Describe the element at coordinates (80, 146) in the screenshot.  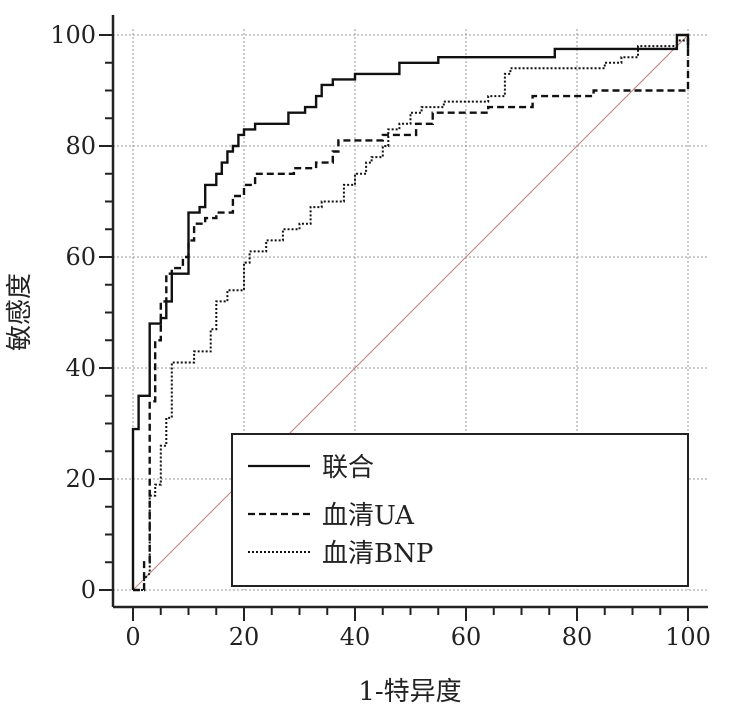
I see `y-tick-label: 80` at that location.